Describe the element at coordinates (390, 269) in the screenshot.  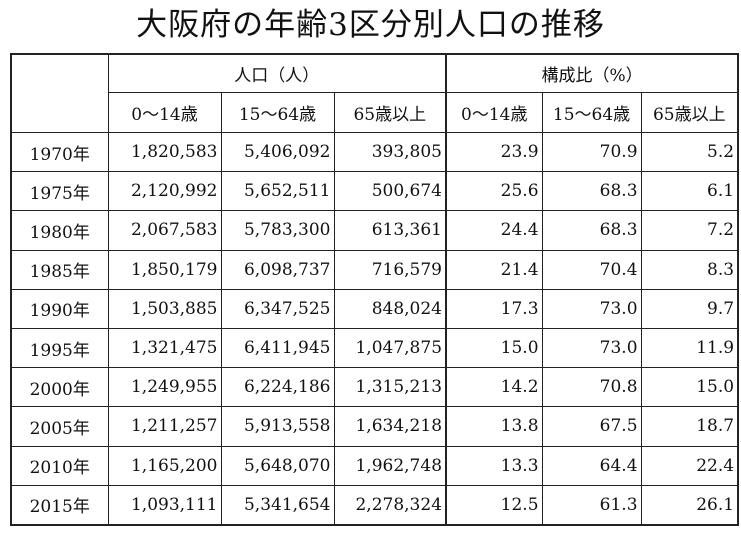
I see `value-cell: 716,579` at that location.